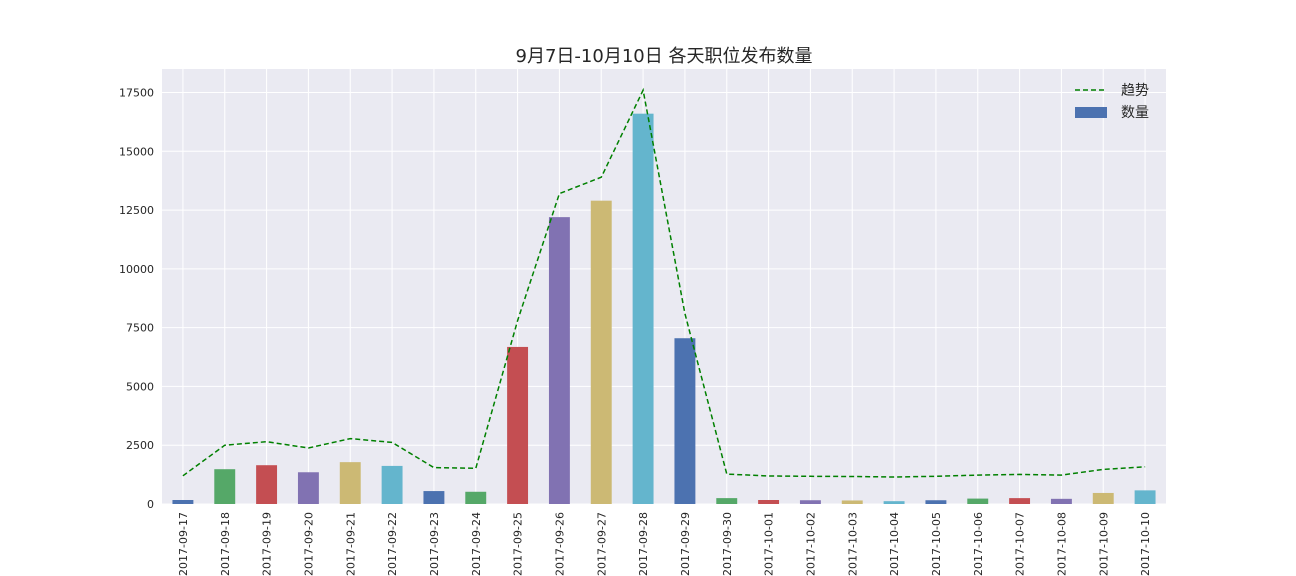 The width and height of the screenshot is (1296, 576). Describe the element at coordinates (852, 544) in the screenshot. I see `x-tick-label: 2017-10-03` at that location.